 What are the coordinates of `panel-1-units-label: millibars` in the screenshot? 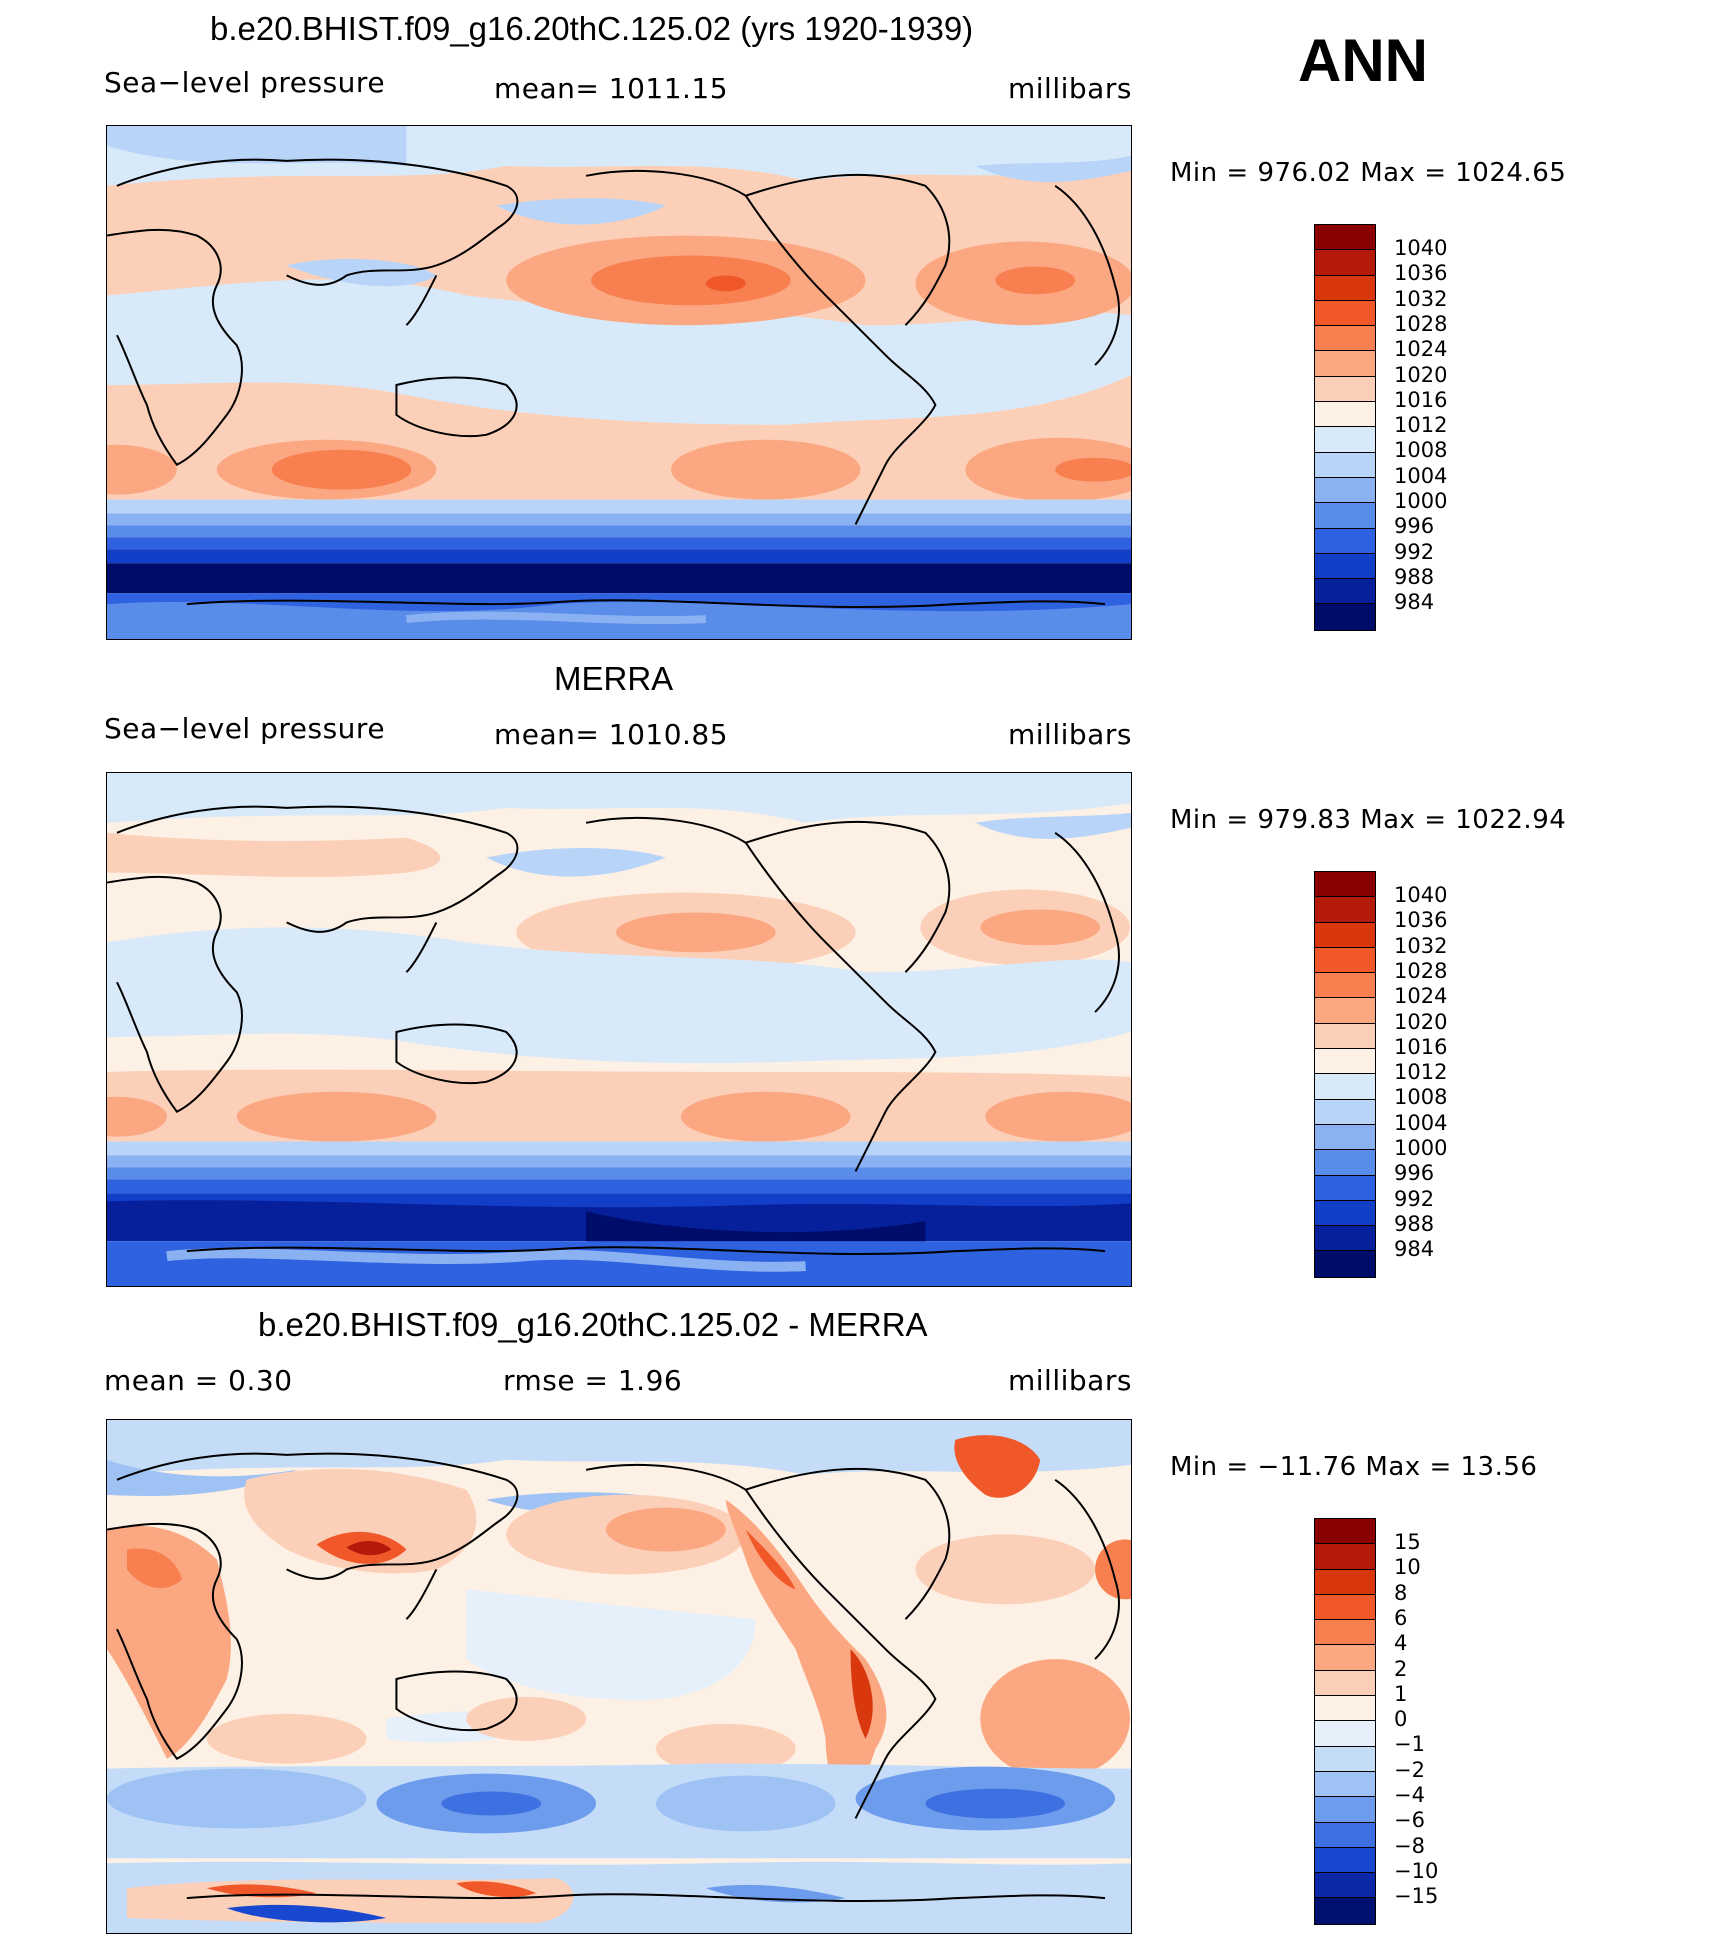 It's located at (1070, 88).